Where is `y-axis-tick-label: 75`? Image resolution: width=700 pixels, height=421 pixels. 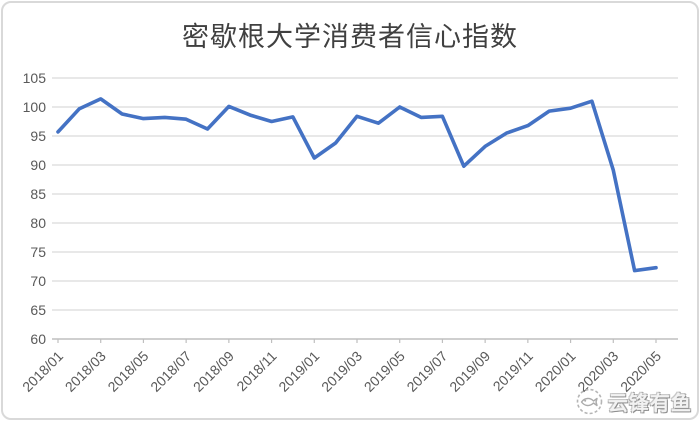 y-axis-tick-label: 75 is located at coordinates (38, 252).